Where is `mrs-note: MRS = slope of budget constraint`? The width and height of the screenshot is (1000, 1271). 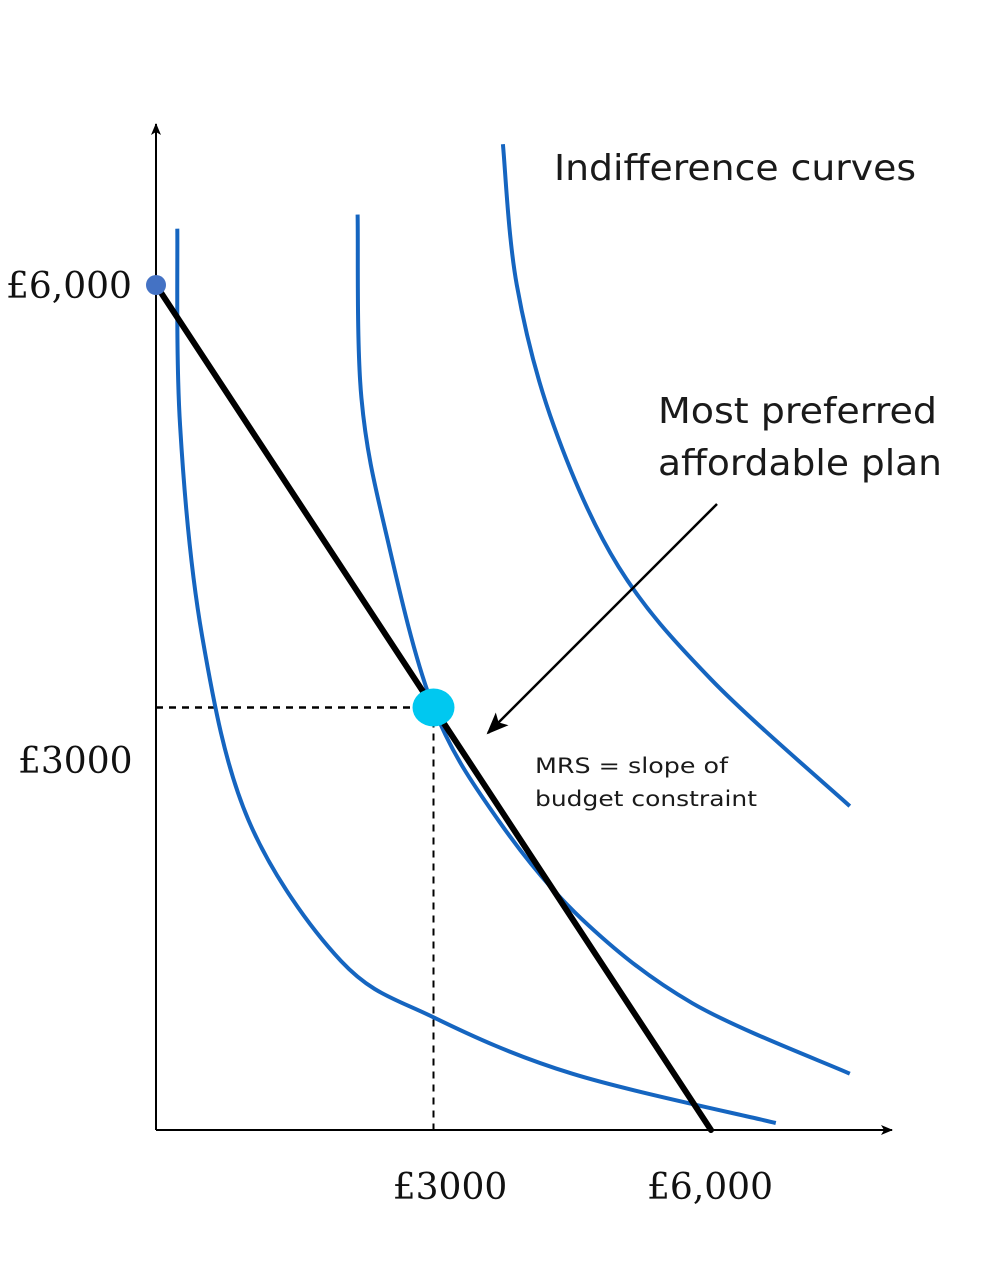
mrs-note: MRS = slope of budget constraint is located at coordinates (646, 782).